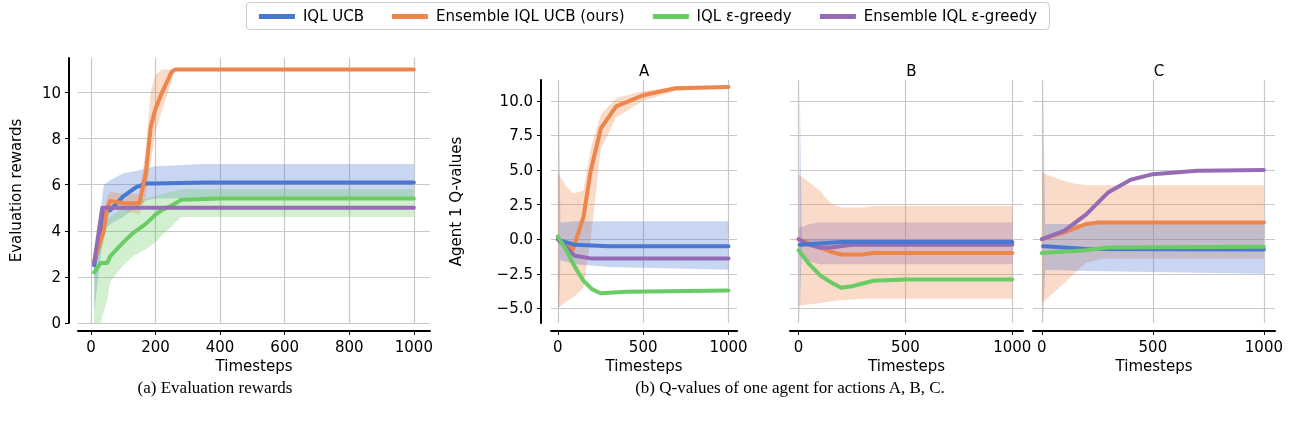 The image size is (1297, 431). Describe the element at coordinates (521, 239) in the screenshot. I see `y-tick-label: 0.0` at that location.